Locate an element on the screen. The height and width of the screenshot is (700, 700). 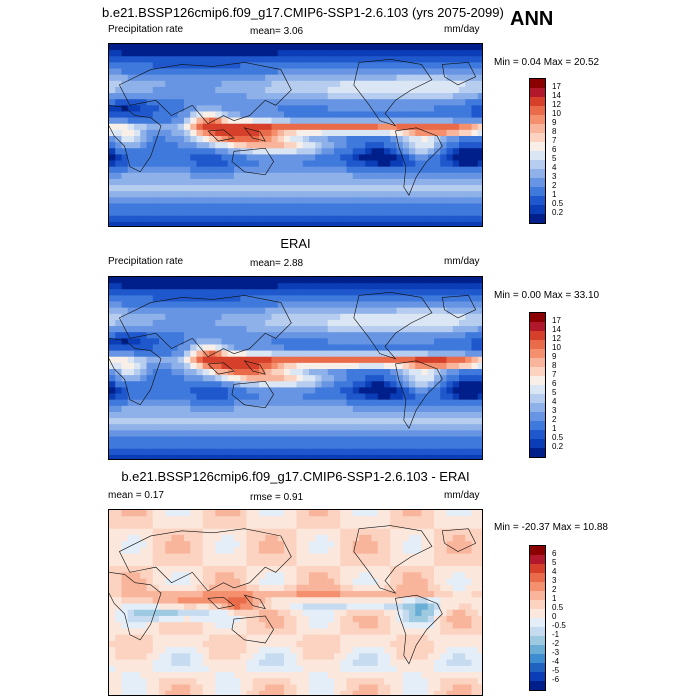
panel-1-colorbar is located at coordinates (537, 151).